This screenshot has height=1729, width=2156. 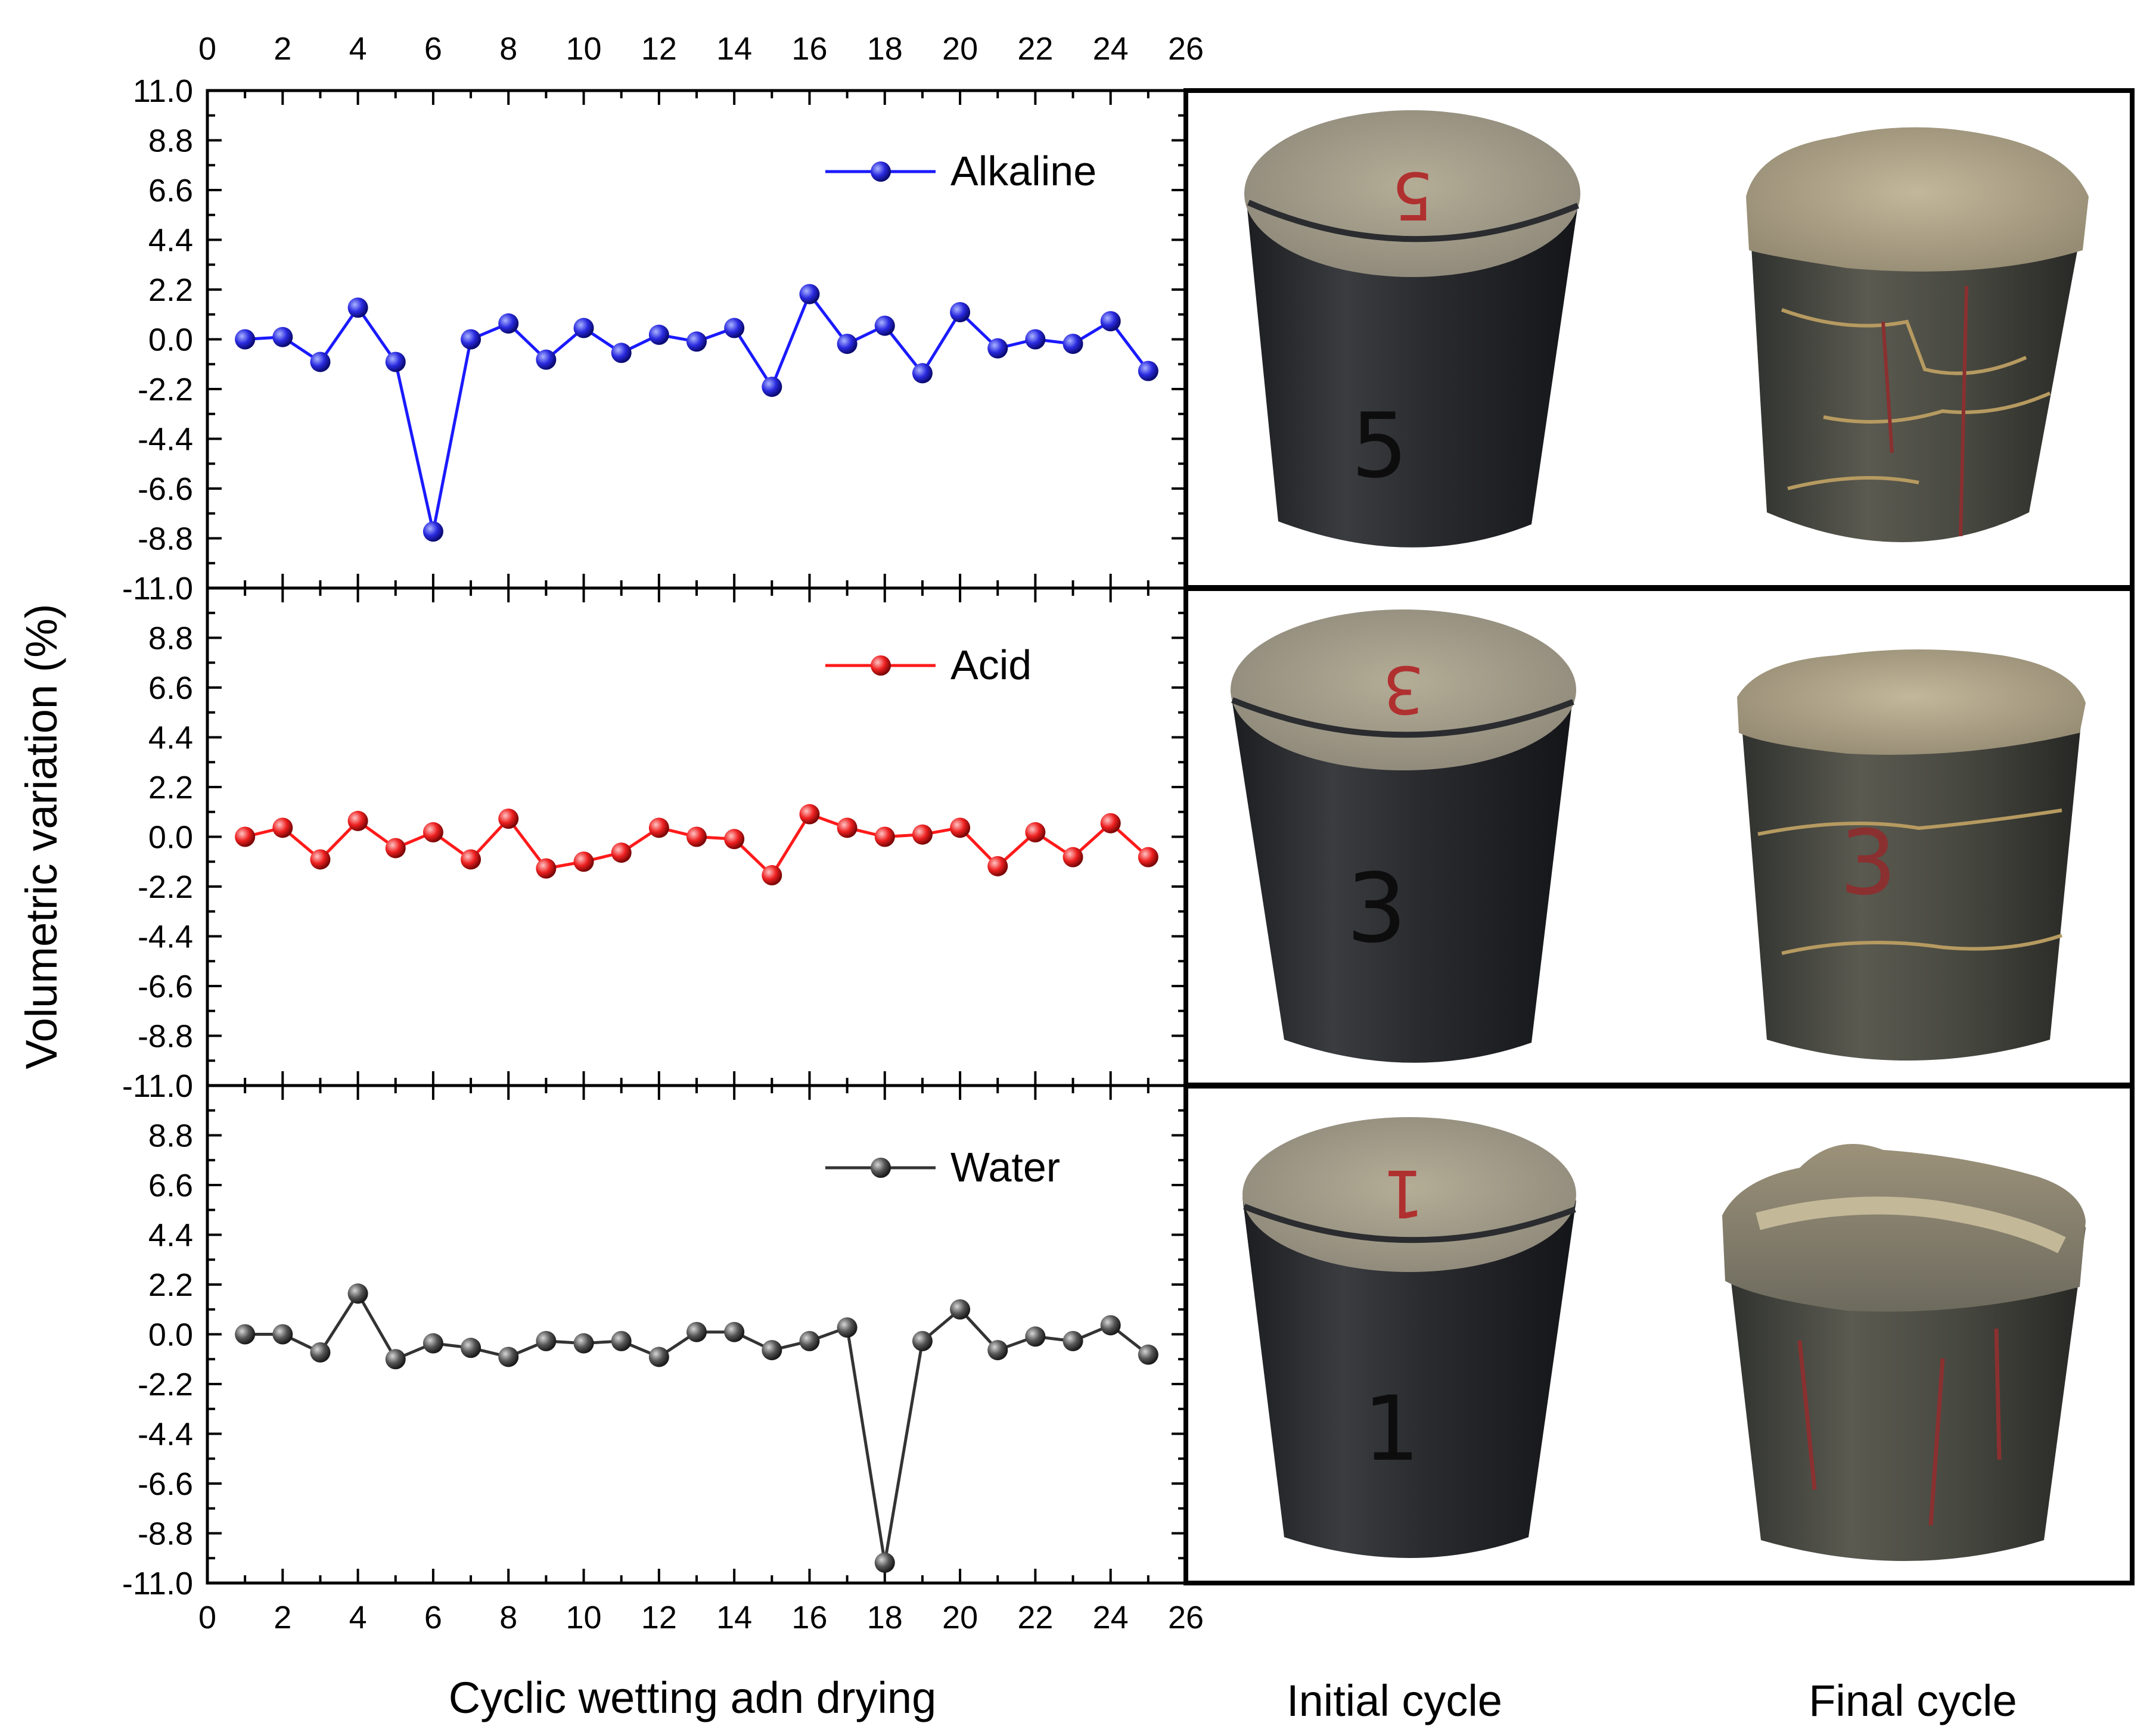 I want to click on x-tick-label-top: 0, so click(x=207, y=49).